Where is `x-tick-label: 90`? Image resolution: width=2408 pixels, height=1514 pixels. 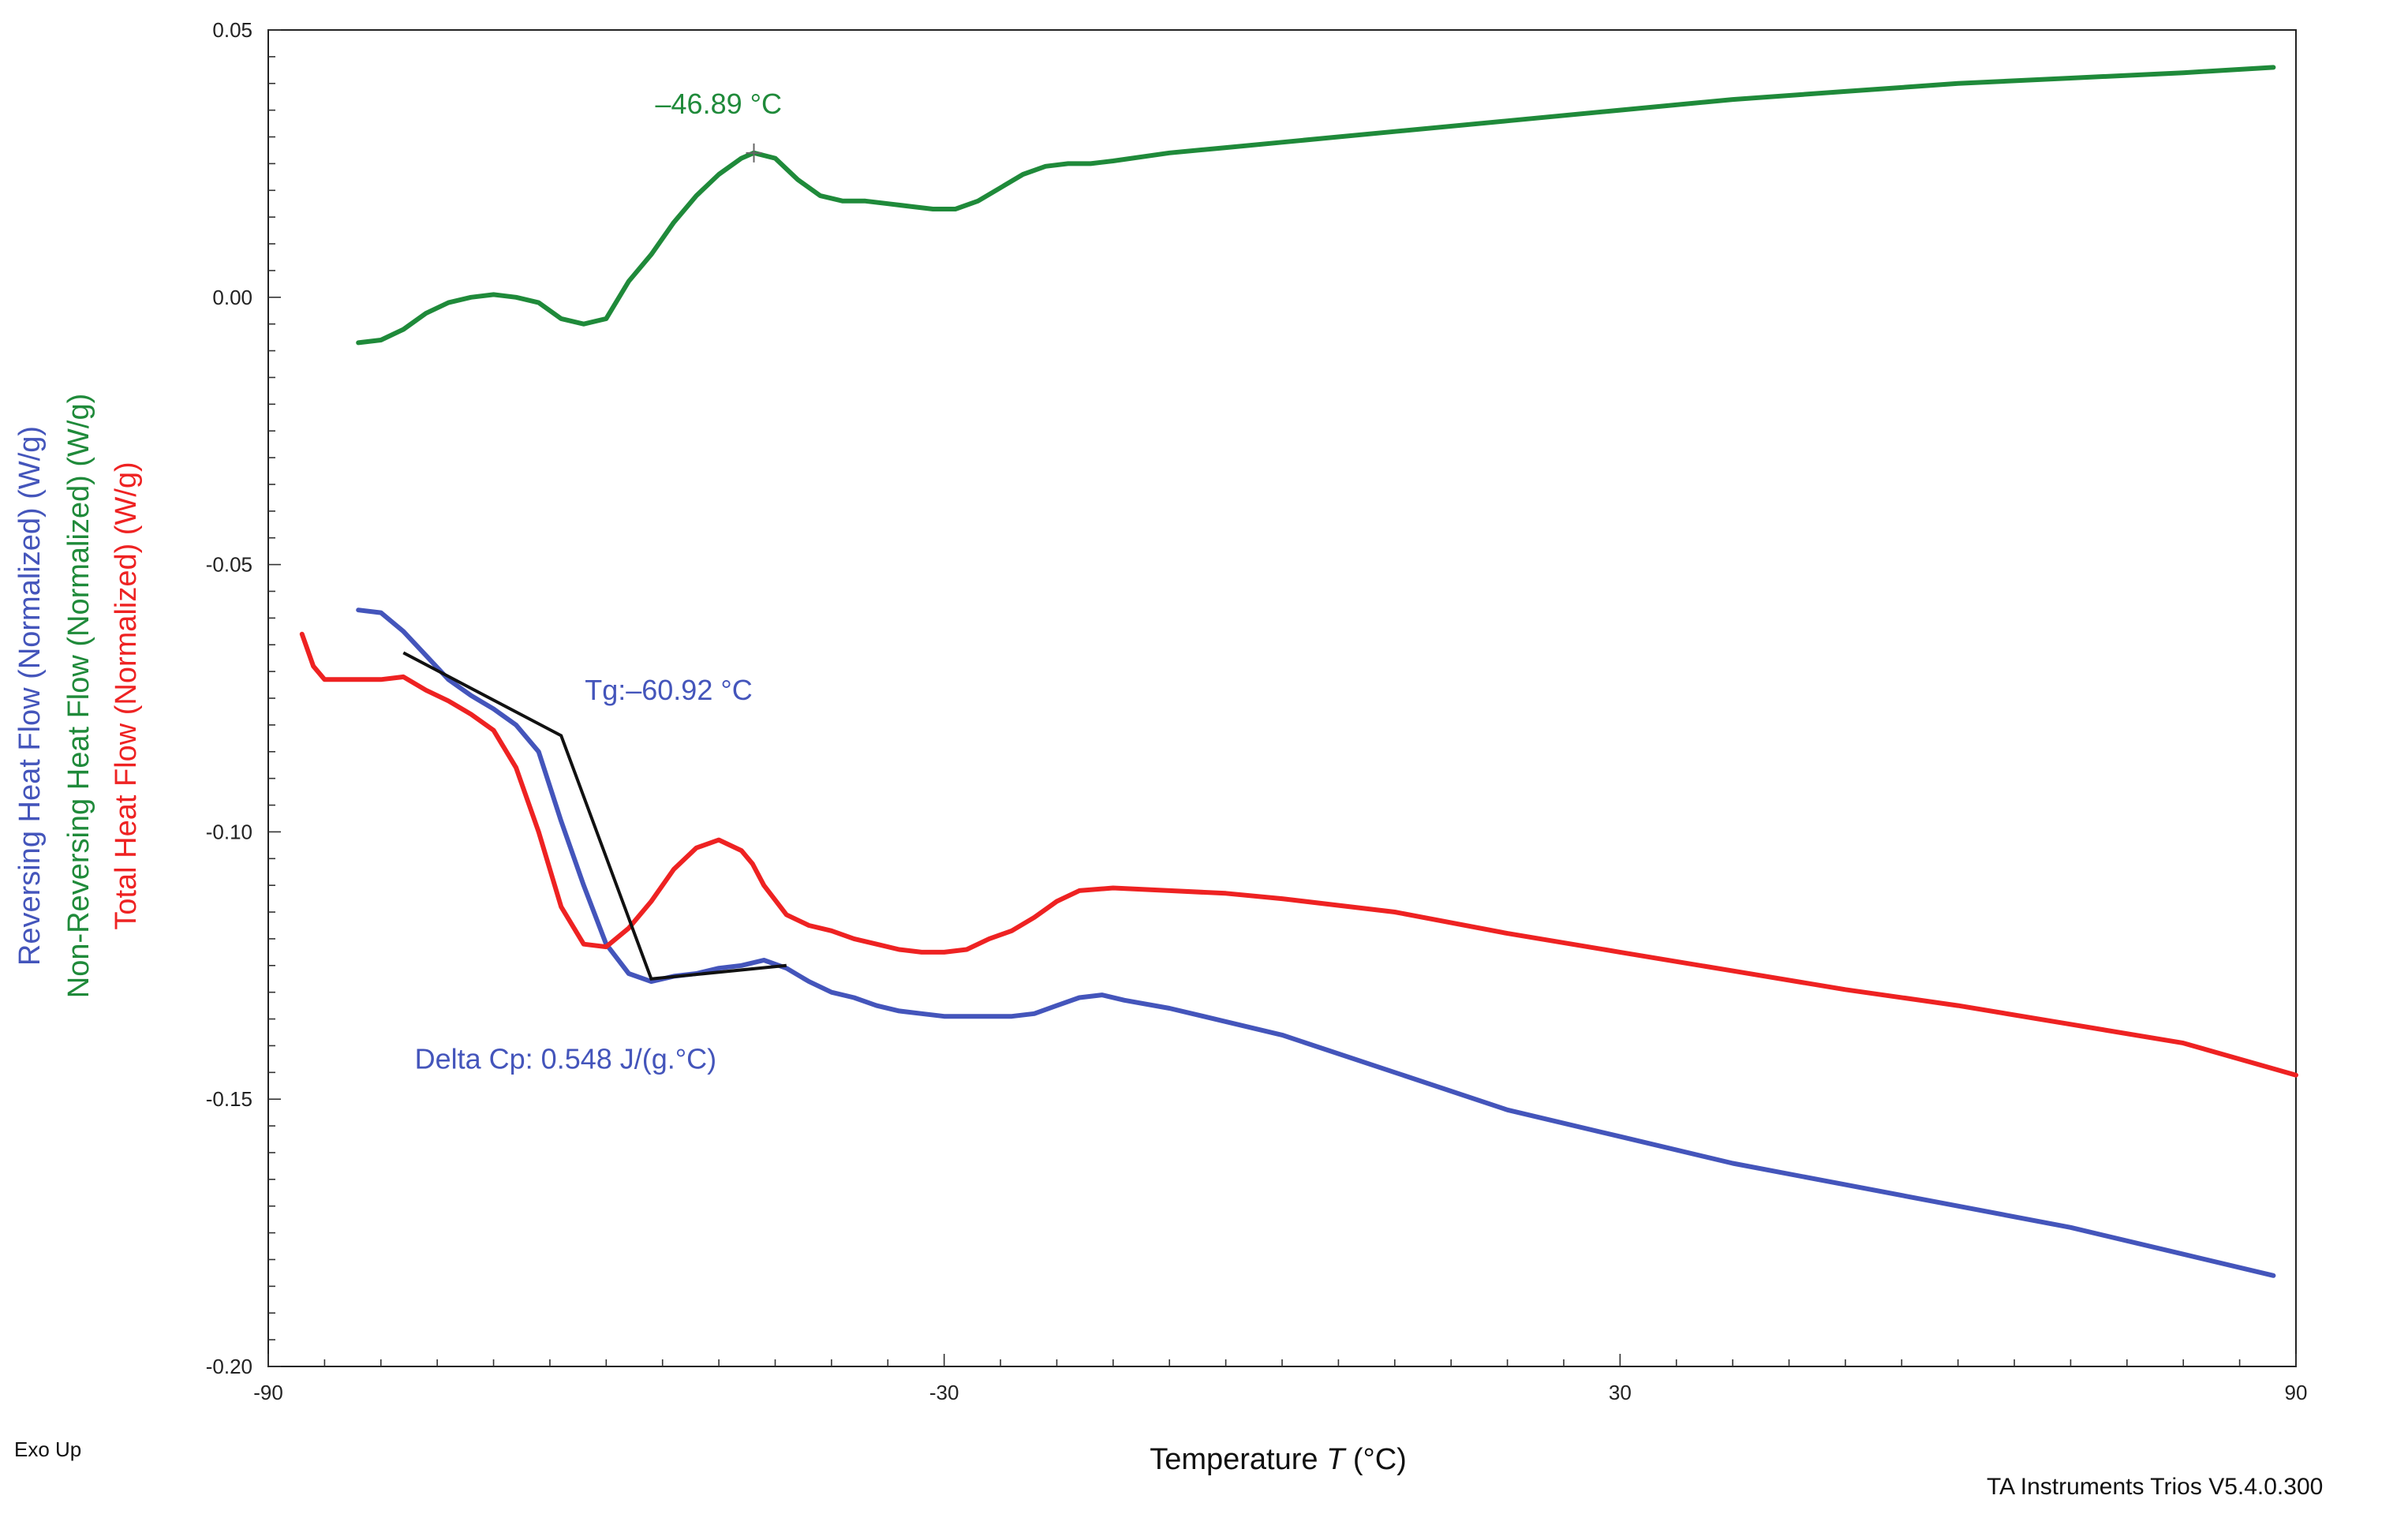
x-tick-label: 90 is located at coordinates (2297, 1392).